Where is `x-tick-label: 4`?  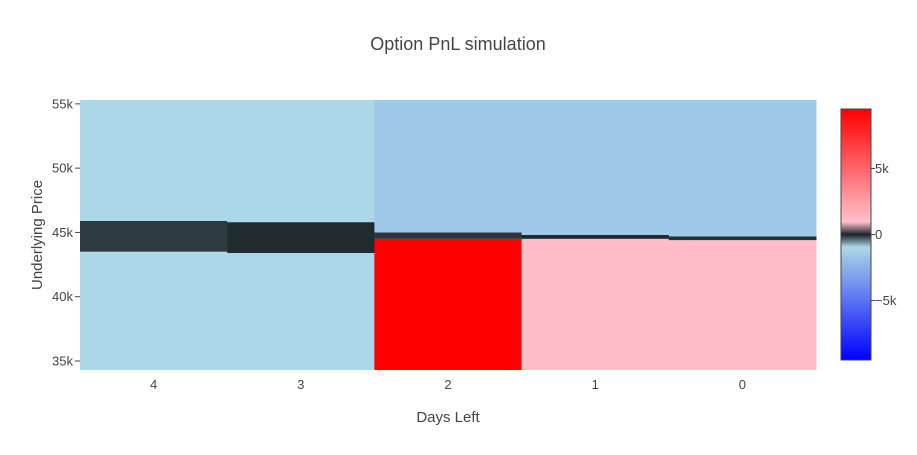 x-tick-label: 4 is located at coordinates (153, 384).